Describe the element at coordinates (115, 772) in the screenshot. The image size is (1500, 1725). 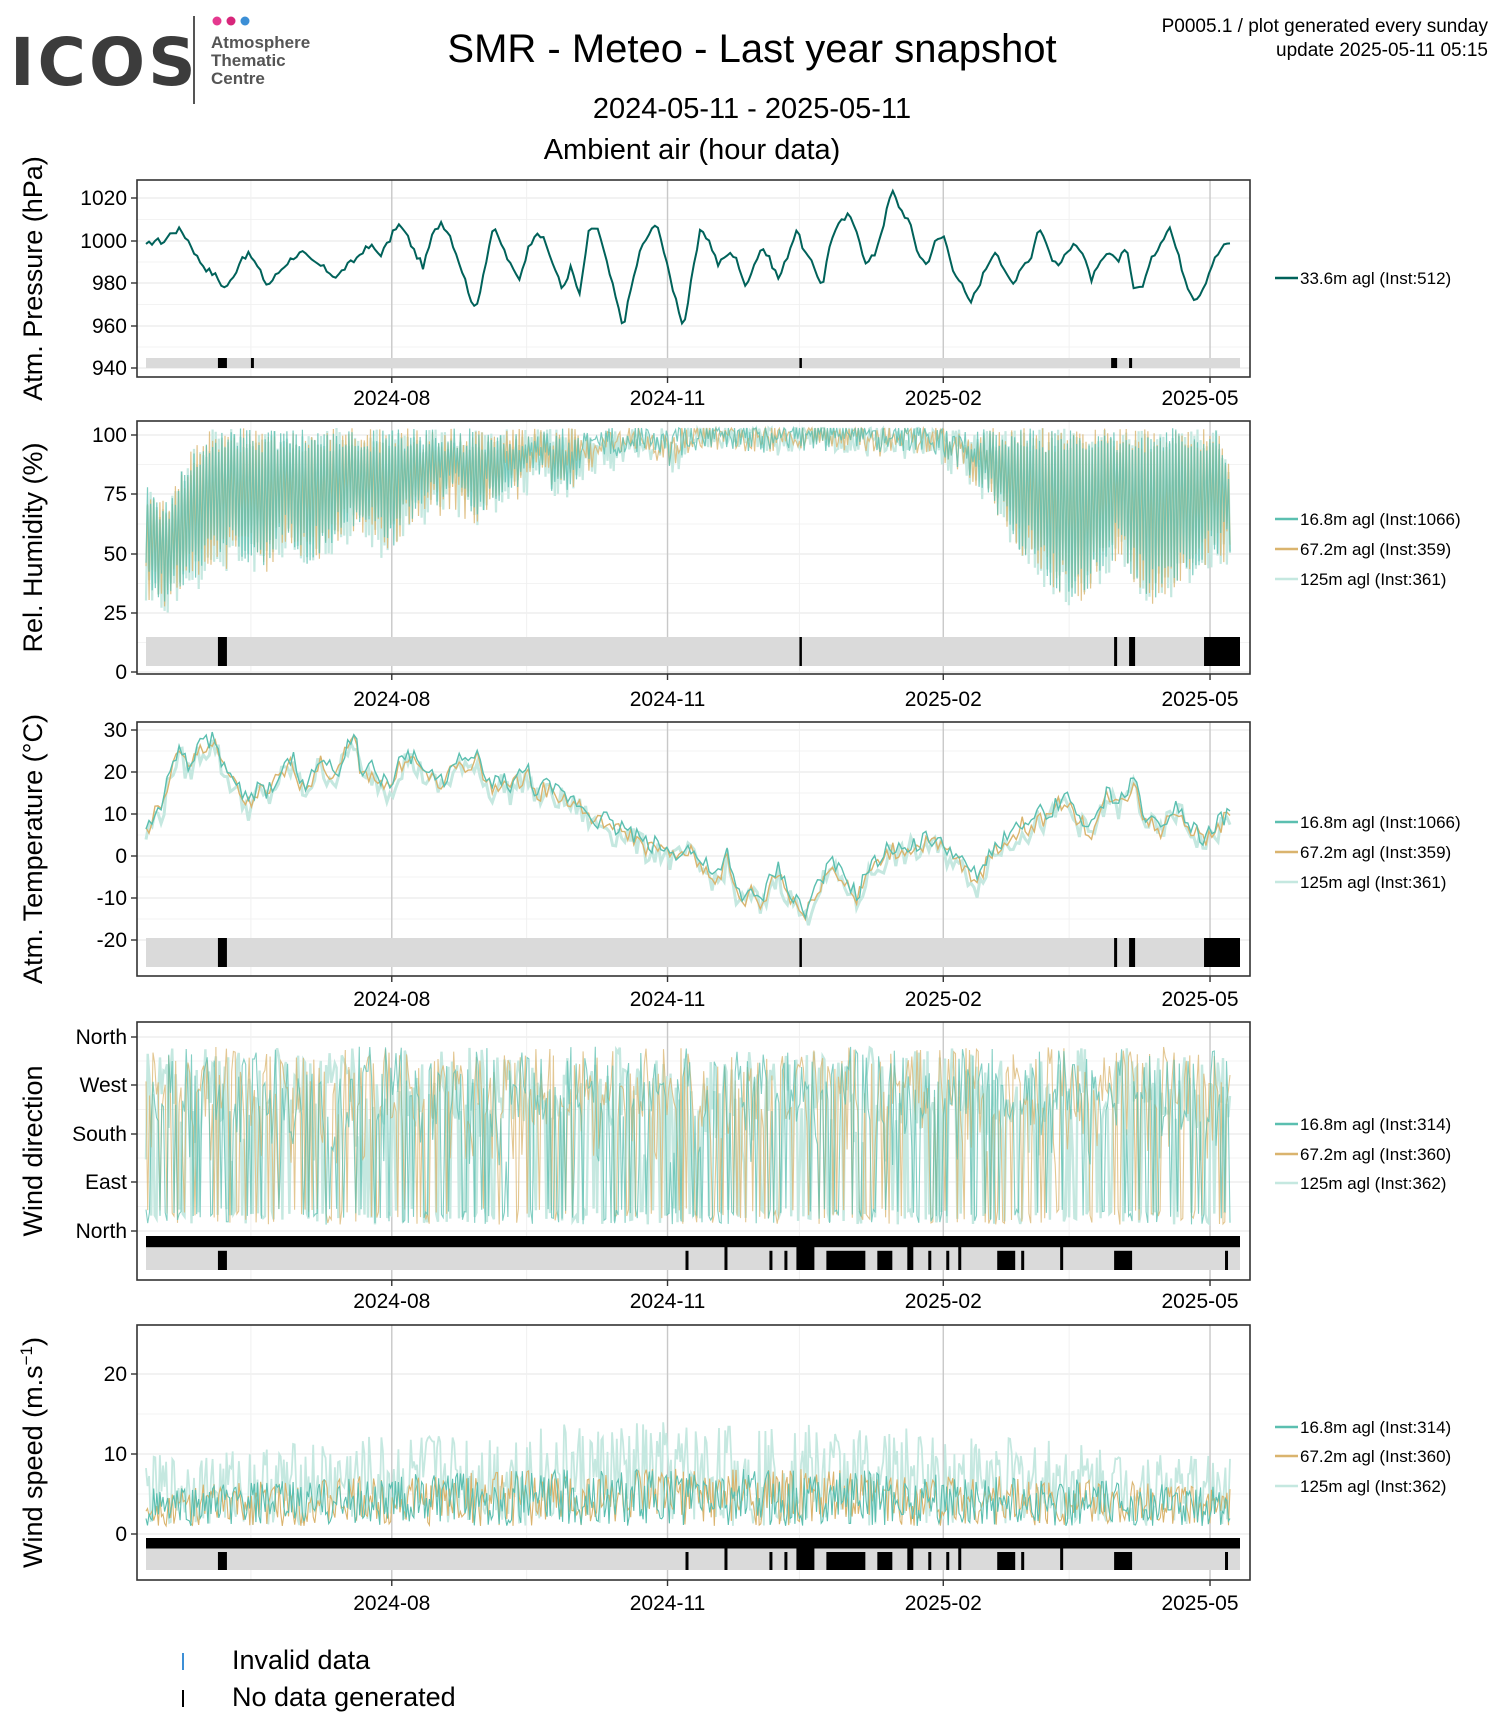
I see `y-tick-label: 20` at that location.